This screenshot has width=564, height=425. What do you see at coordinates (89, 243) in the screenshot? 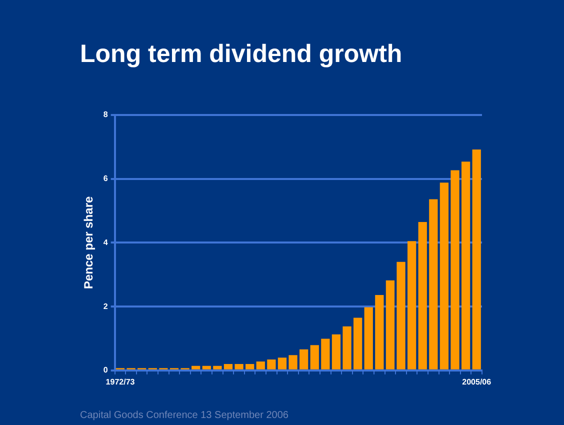
I see `y-axis-title: Pence per share` at bounding box center [89, 243].